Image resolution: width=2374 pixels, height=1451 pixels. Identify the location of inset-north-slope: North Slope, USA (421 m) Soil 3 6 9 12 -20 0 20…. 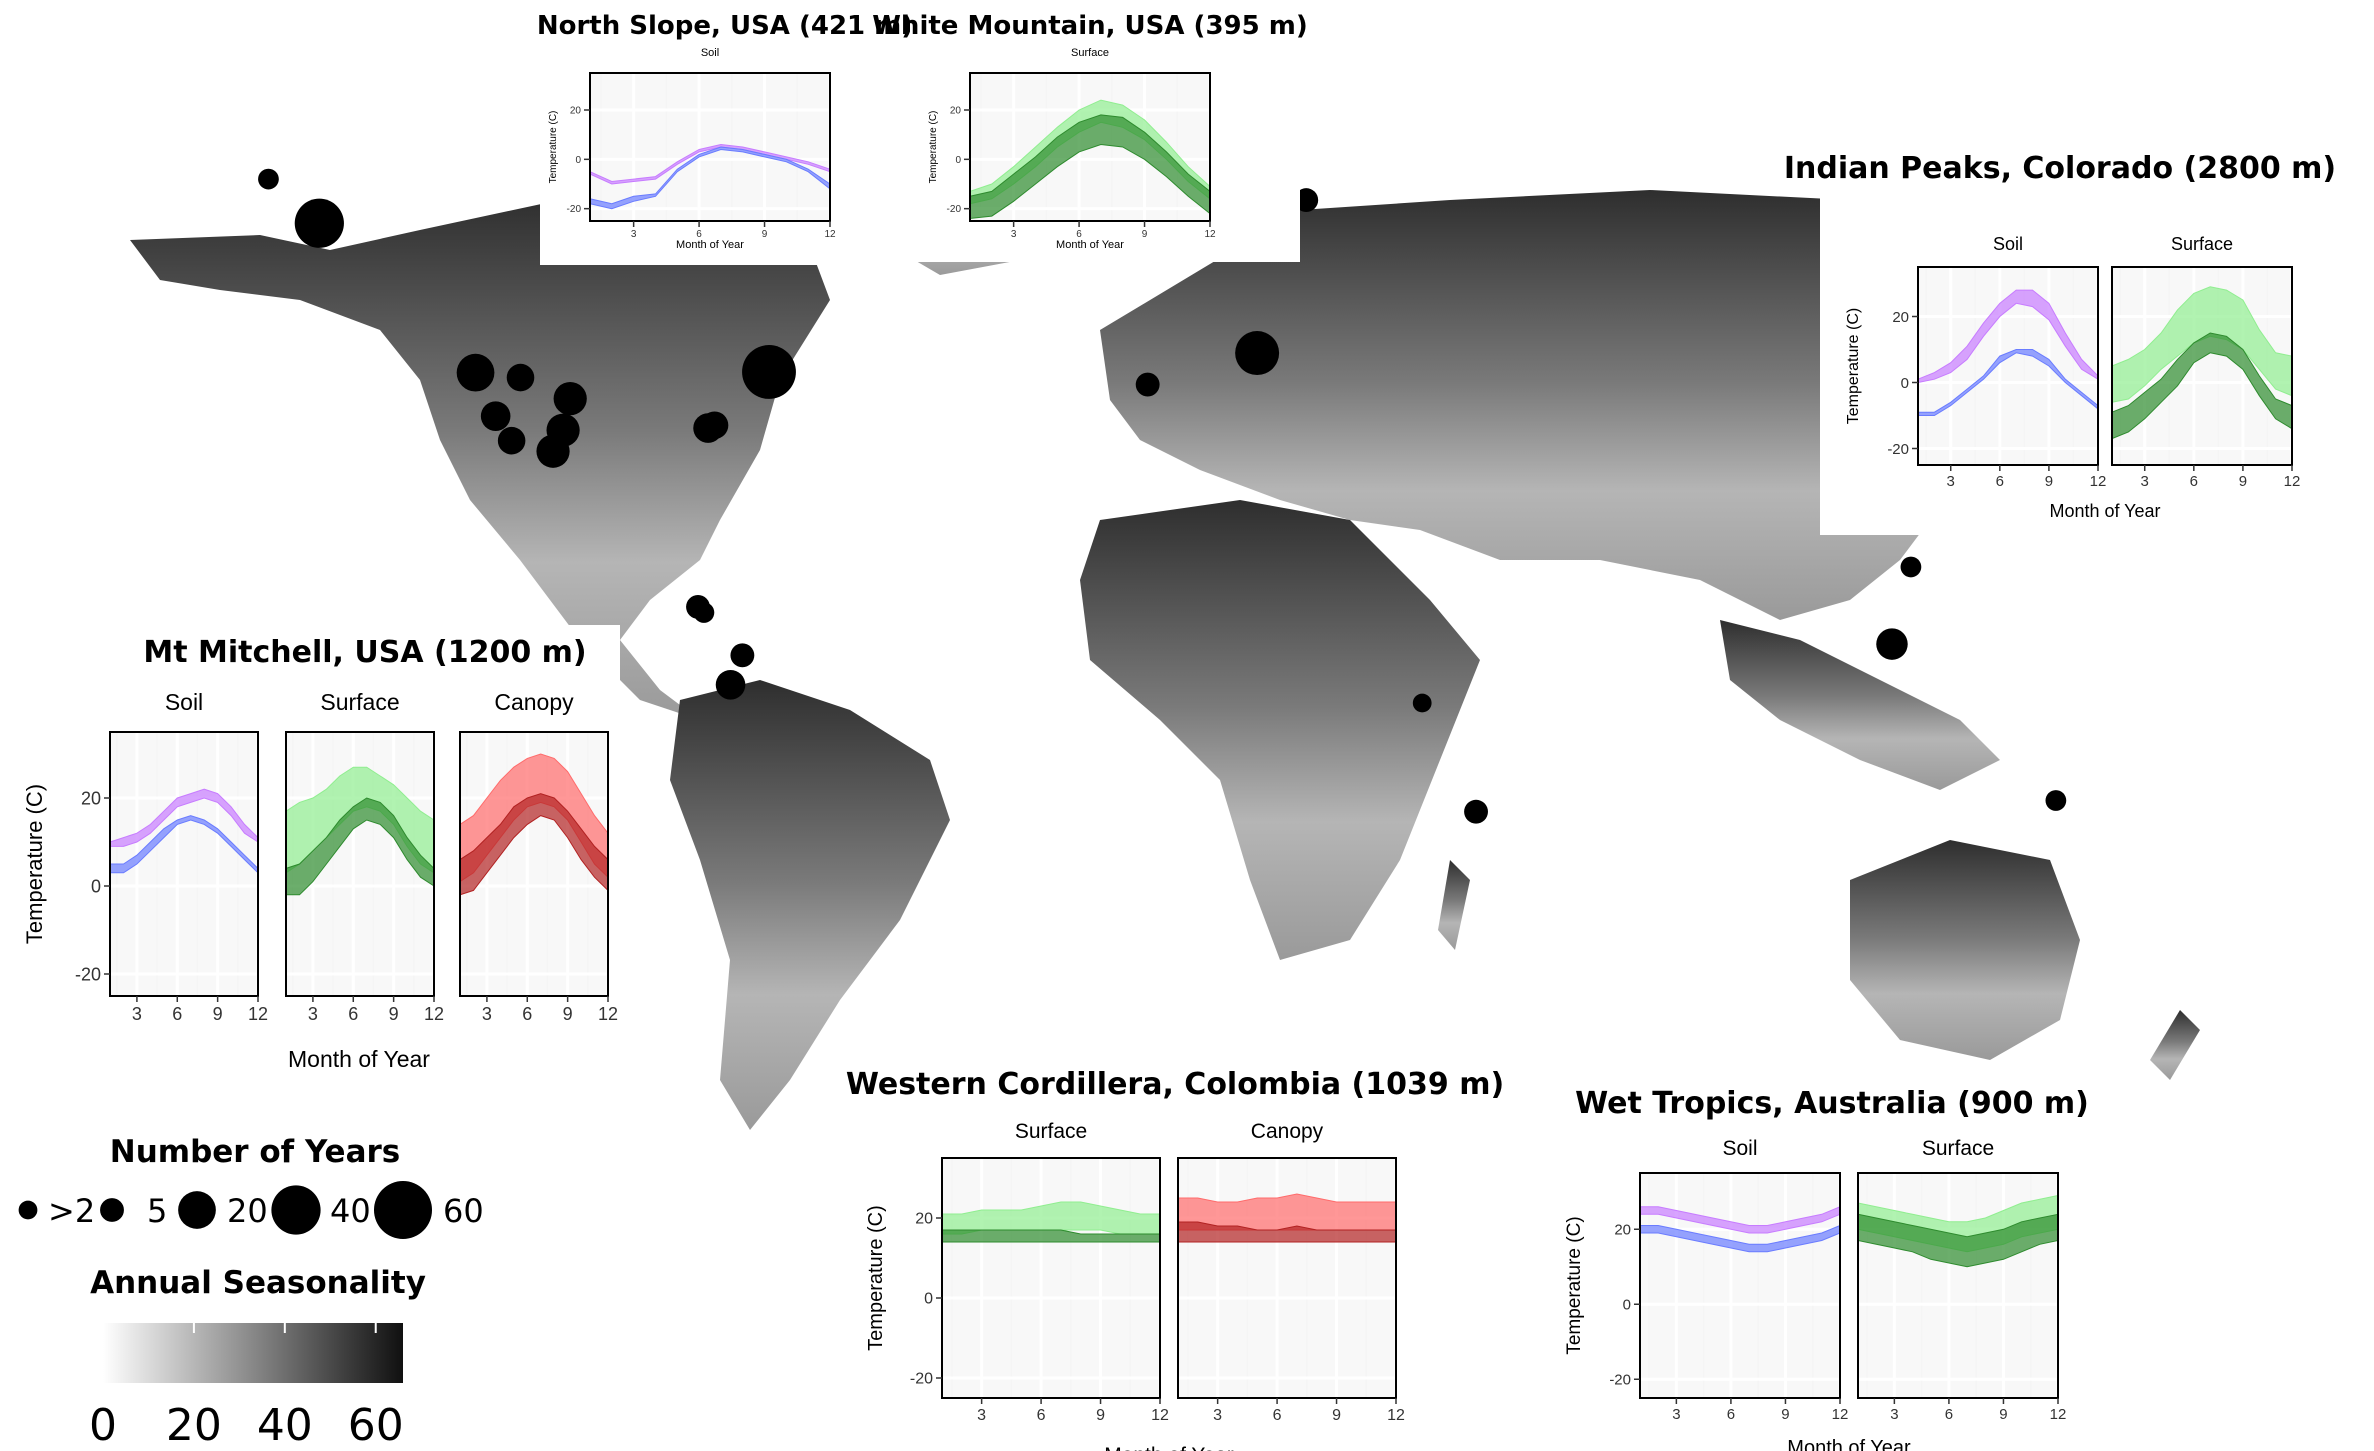
(725, 132).